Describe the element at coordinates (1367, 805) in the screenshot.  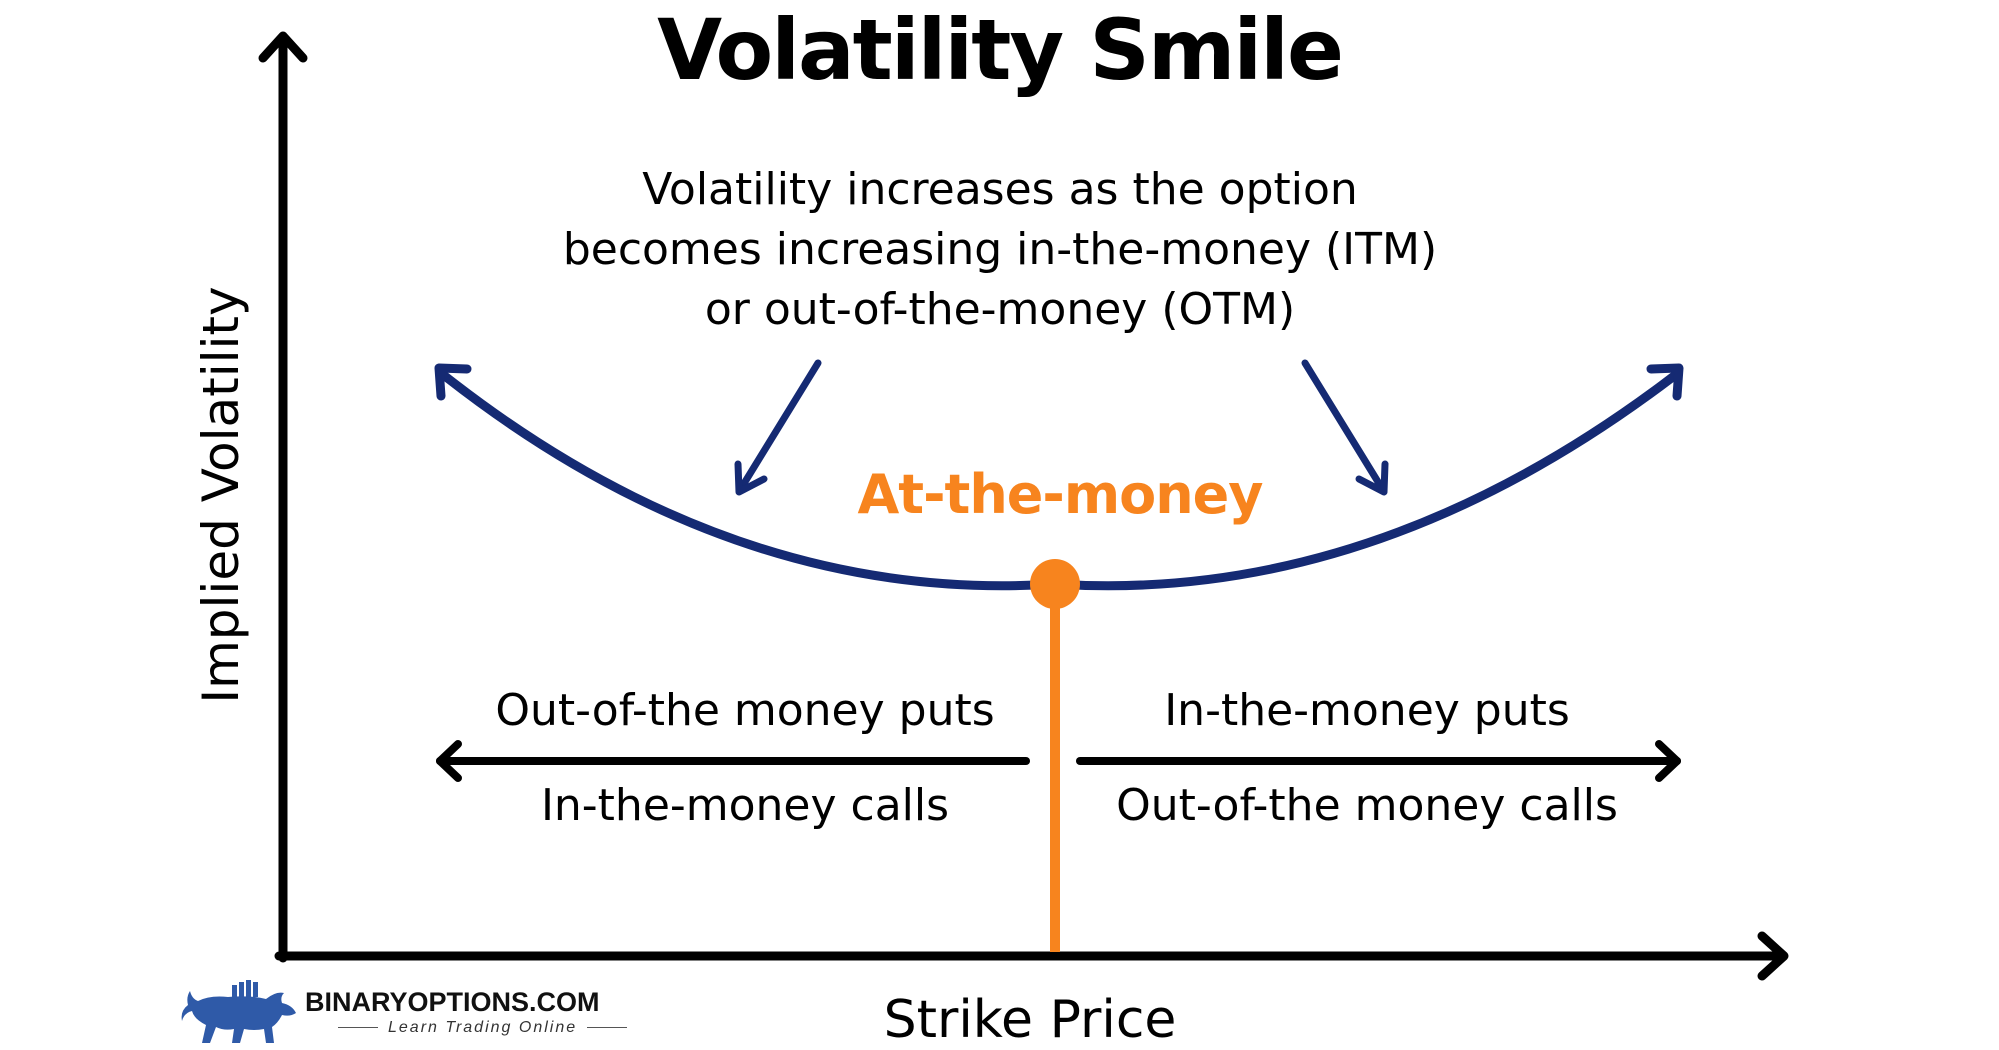
I see `right-region-bottom-label: Out-of-the money calls` at that location.